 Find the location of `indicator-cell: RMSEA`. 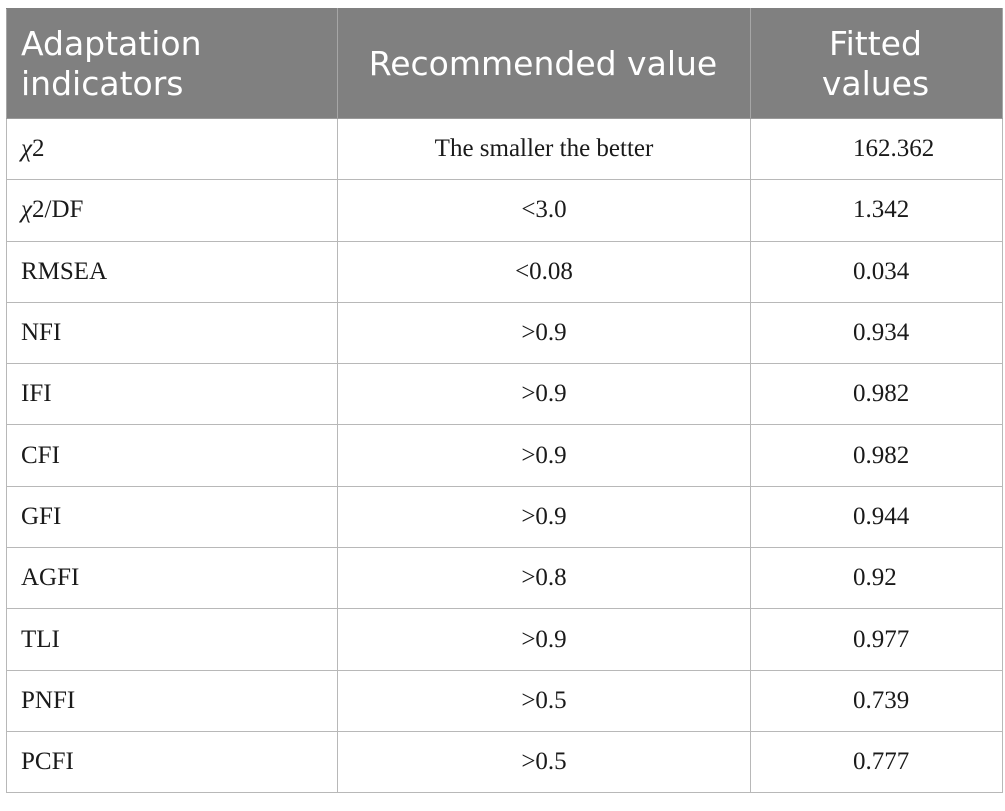

indicator-cell: RMSEA is located at coordinates (172, 271).